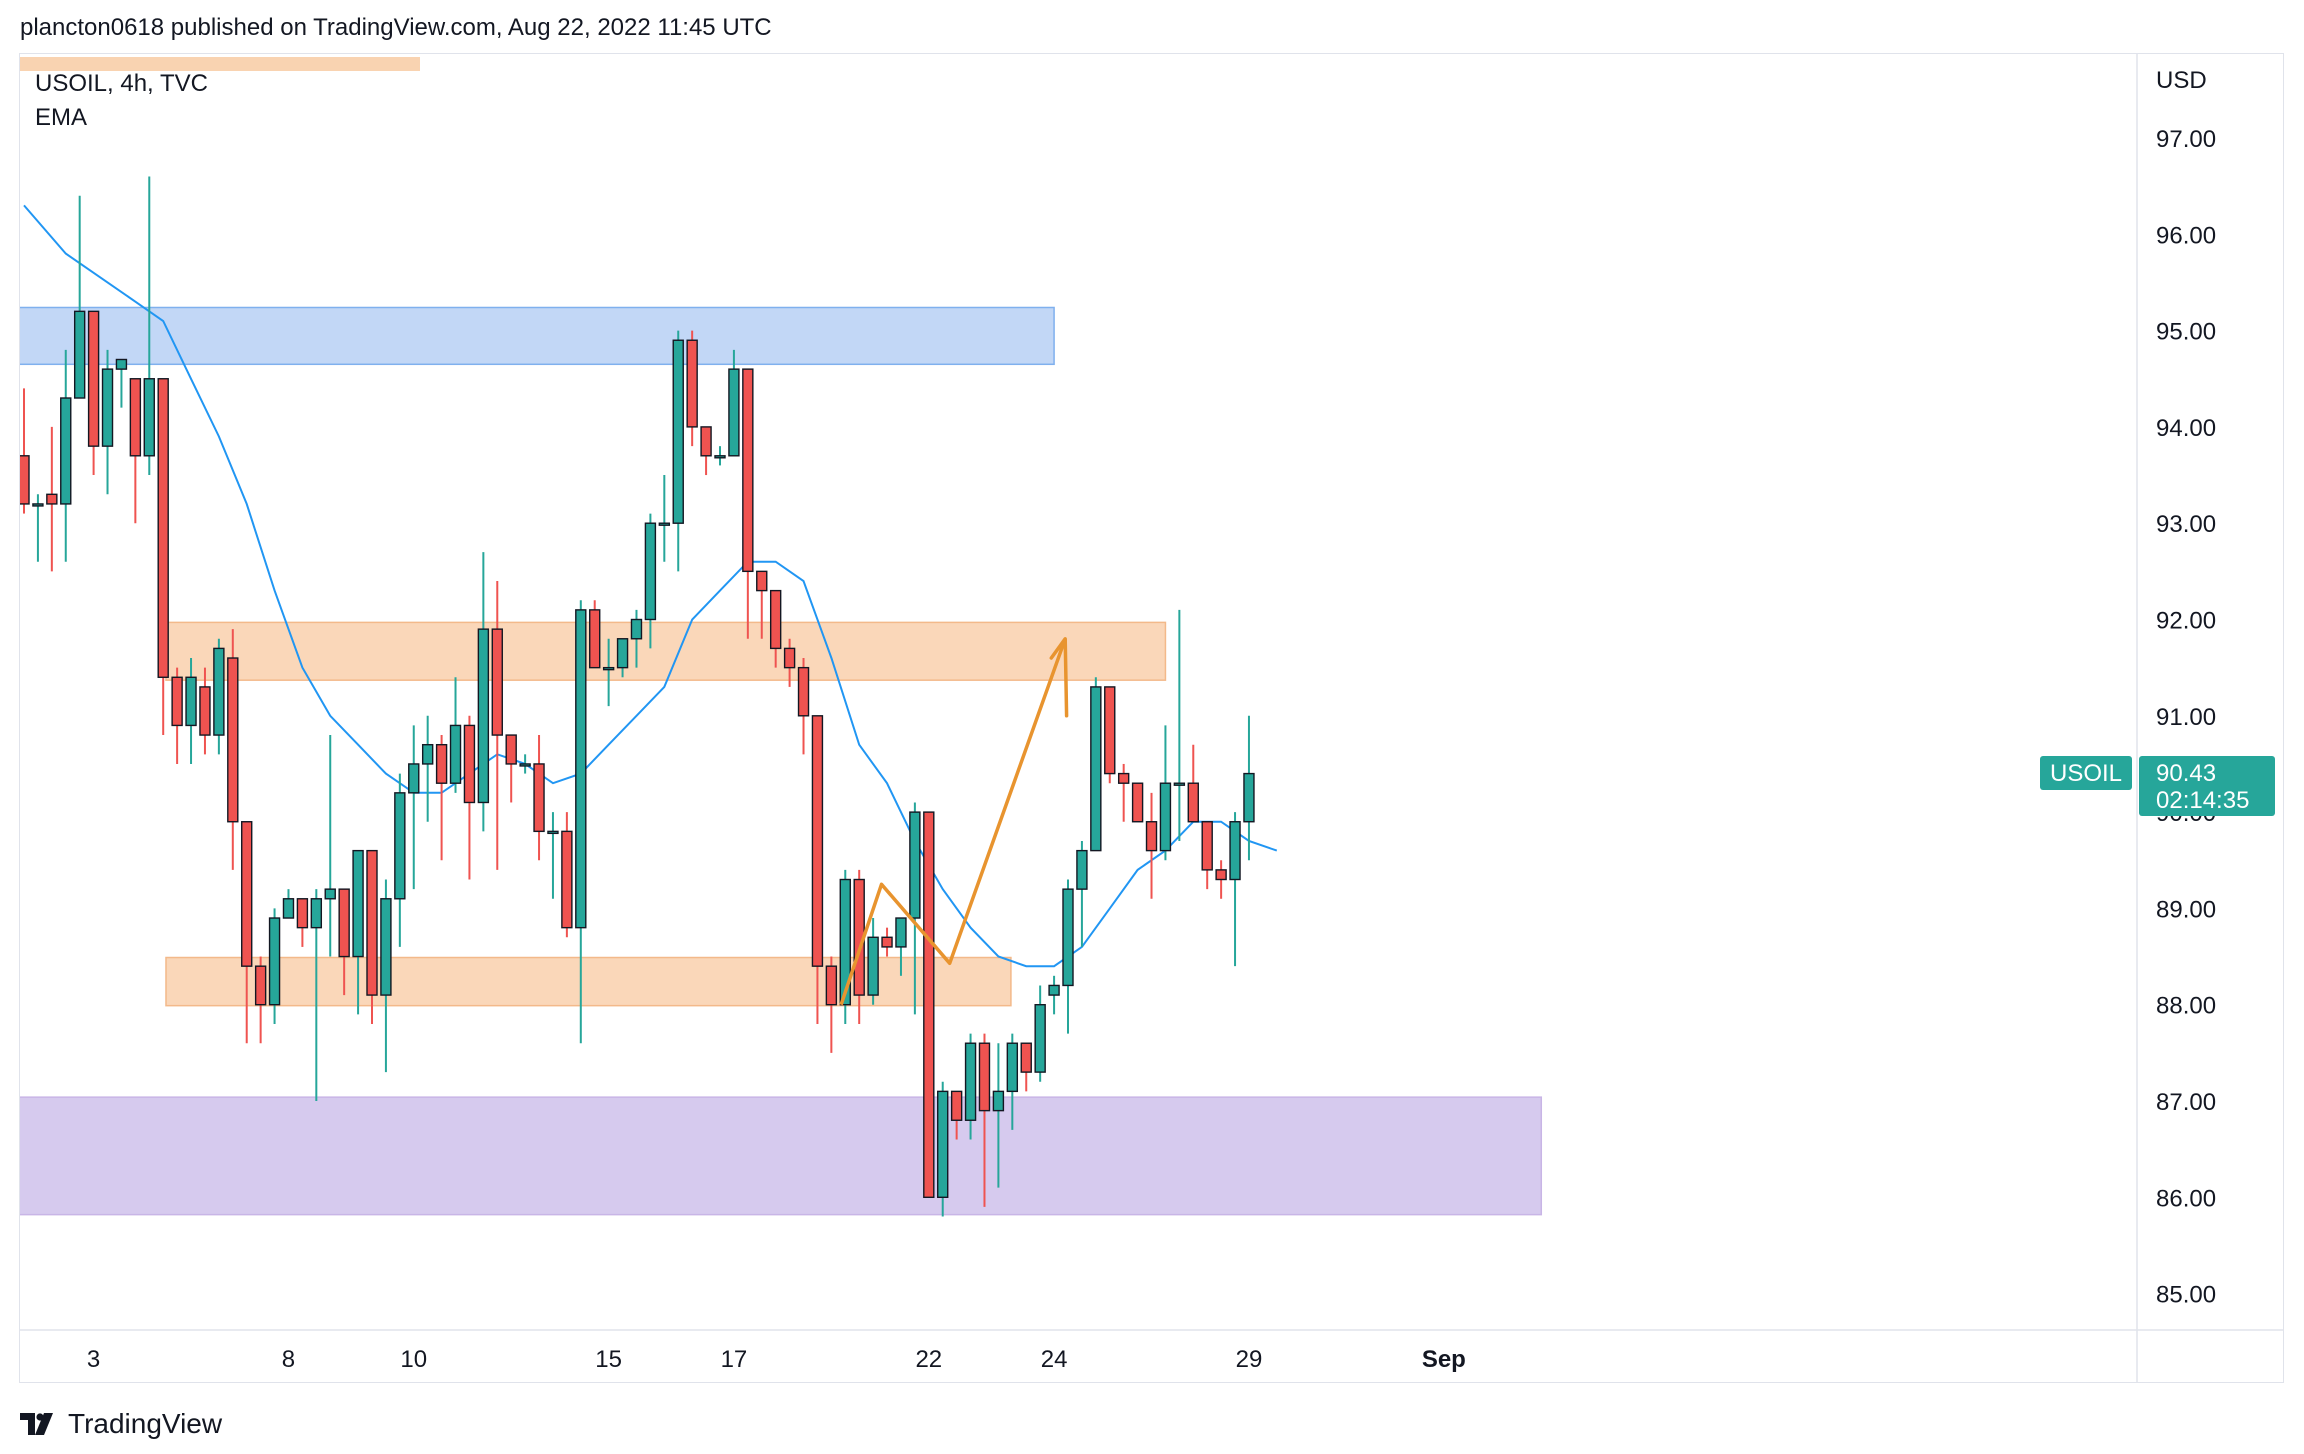  Describe the element at coordinates (1059, 677) in the screenshot. I see `projection-arrowhead` at that location.